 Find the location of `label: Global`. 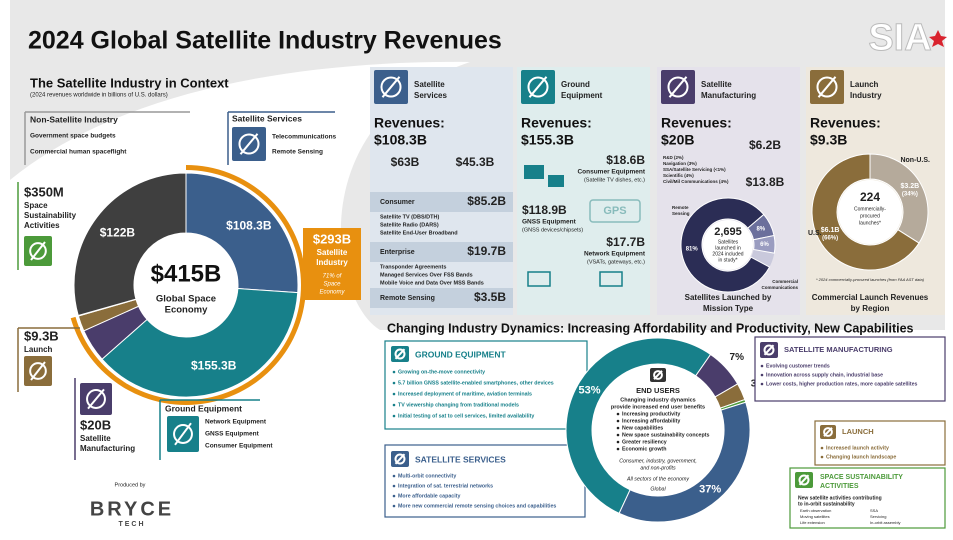

label: Global is located at coordinates (658, 489).